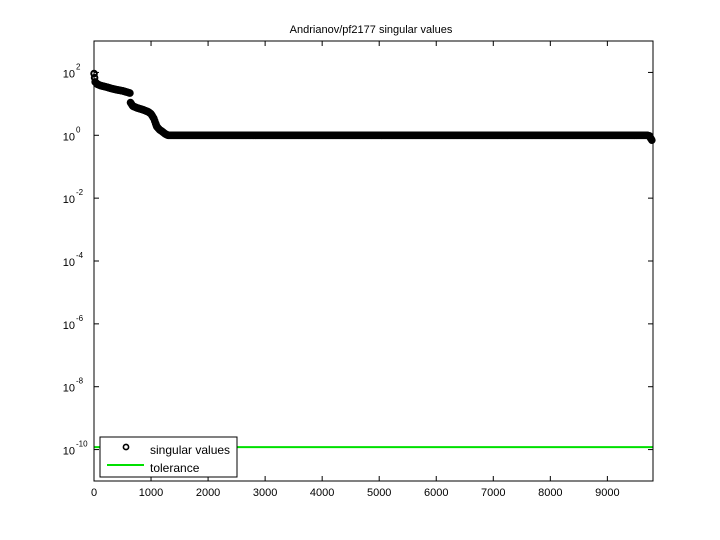  Describe the element at coordinates (175, 468) in the screenshot. I see `legend-label-tolerance: tolerance` at that location.